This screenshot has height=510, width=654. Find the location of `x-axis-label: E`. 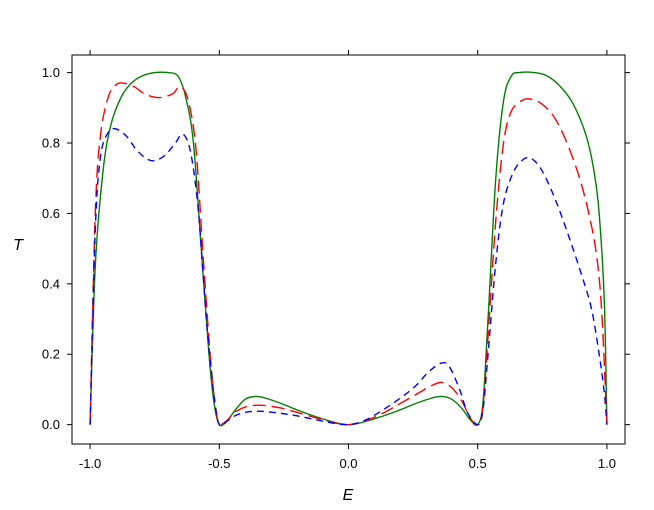

x-axis-label: E is located at coordinates (348, 495).